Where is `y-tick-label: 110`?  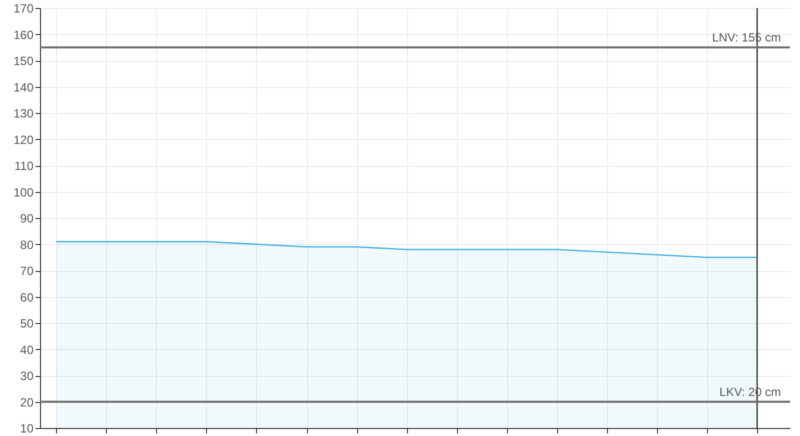 y-tick-label: 110 is located at coordinates (24, 166).